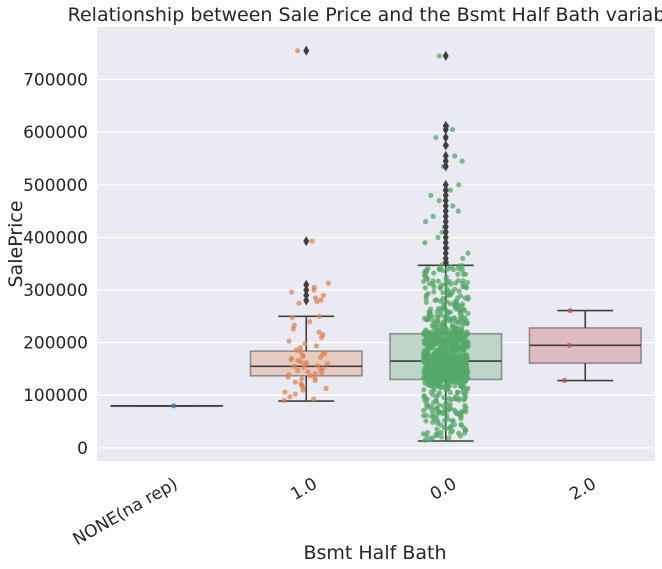  Describe the element at coordinates (82, 449) in the screenshot. I see `y-tick-label: 0` at that location.